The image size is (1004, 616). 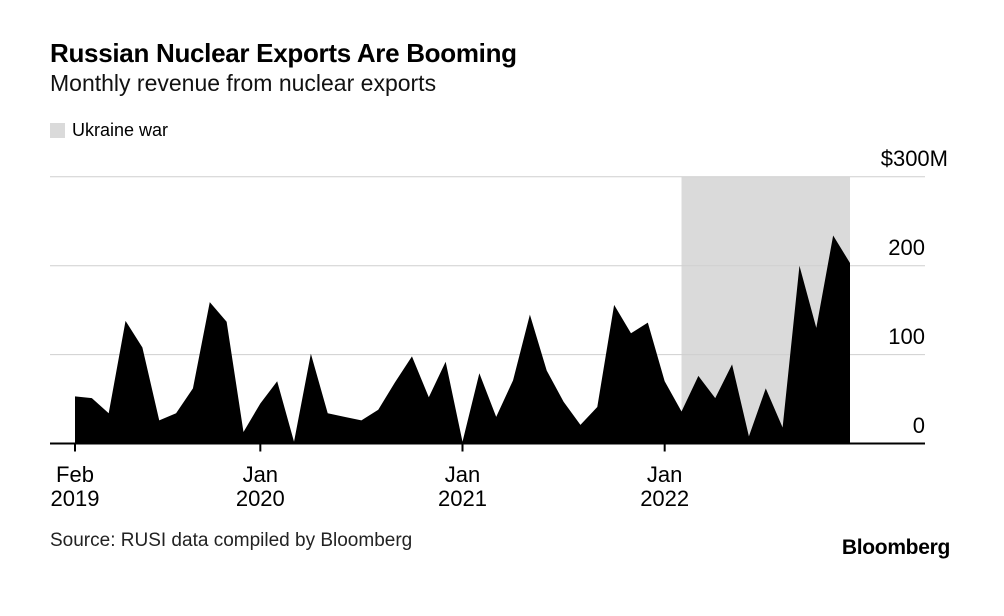 I want to click on x-axis-tick-label: Jan 2022, so click(x=665, y=486).